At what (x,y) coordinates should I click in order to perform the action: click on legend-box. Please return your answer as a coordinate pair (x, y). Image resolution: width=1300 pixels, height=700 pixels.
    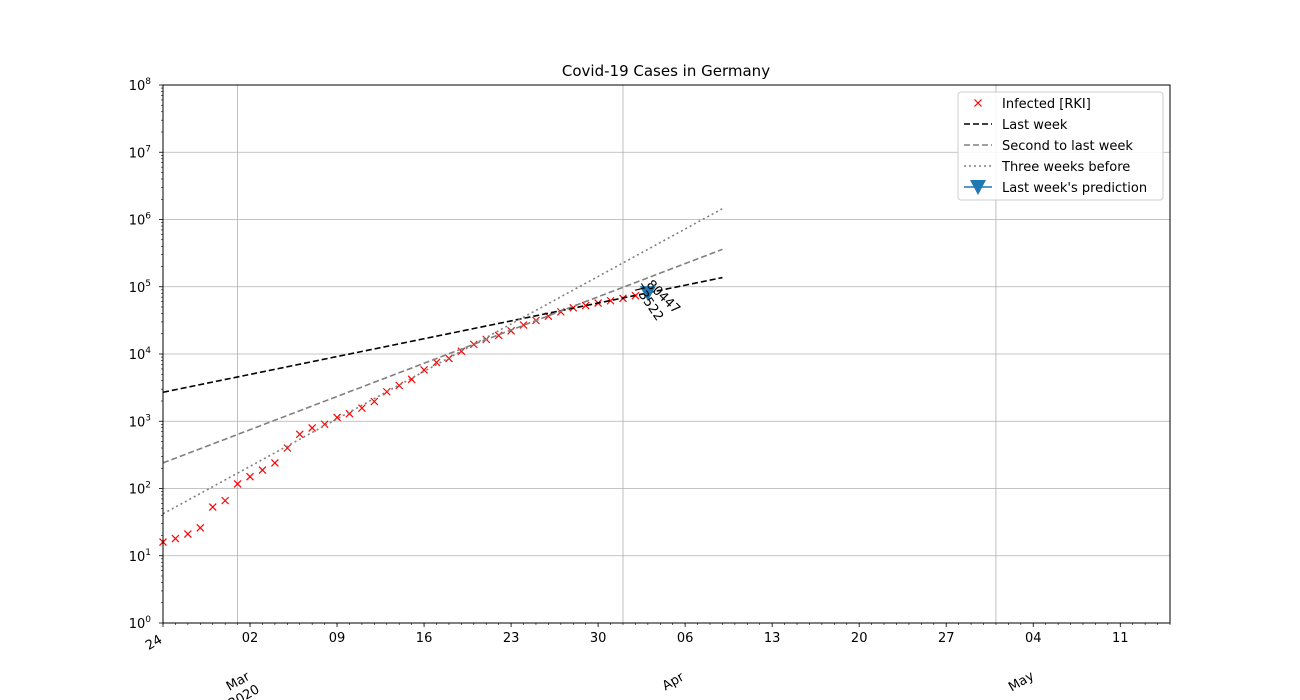
    Looking at the image, I should click on (1060, 146).